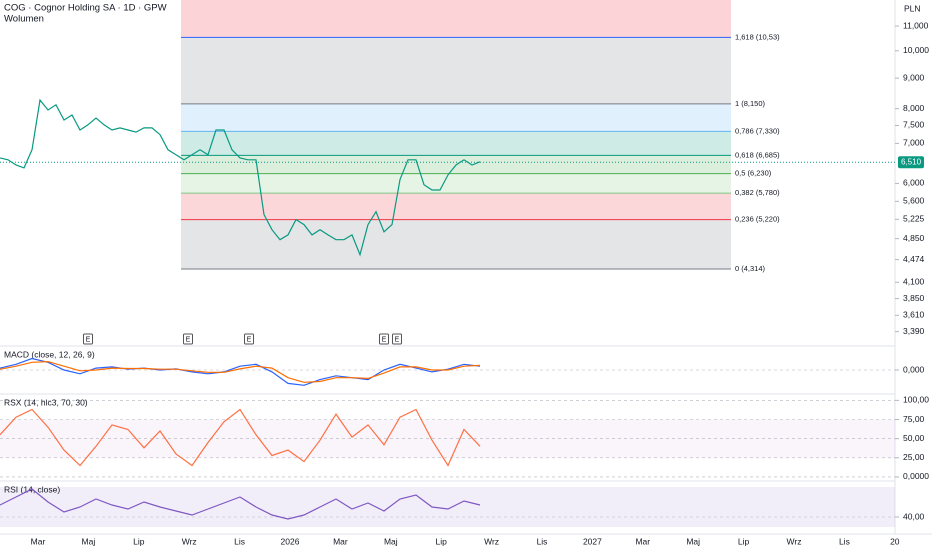  I want to click on y-tick-label: 8,000, so click(914, 108).